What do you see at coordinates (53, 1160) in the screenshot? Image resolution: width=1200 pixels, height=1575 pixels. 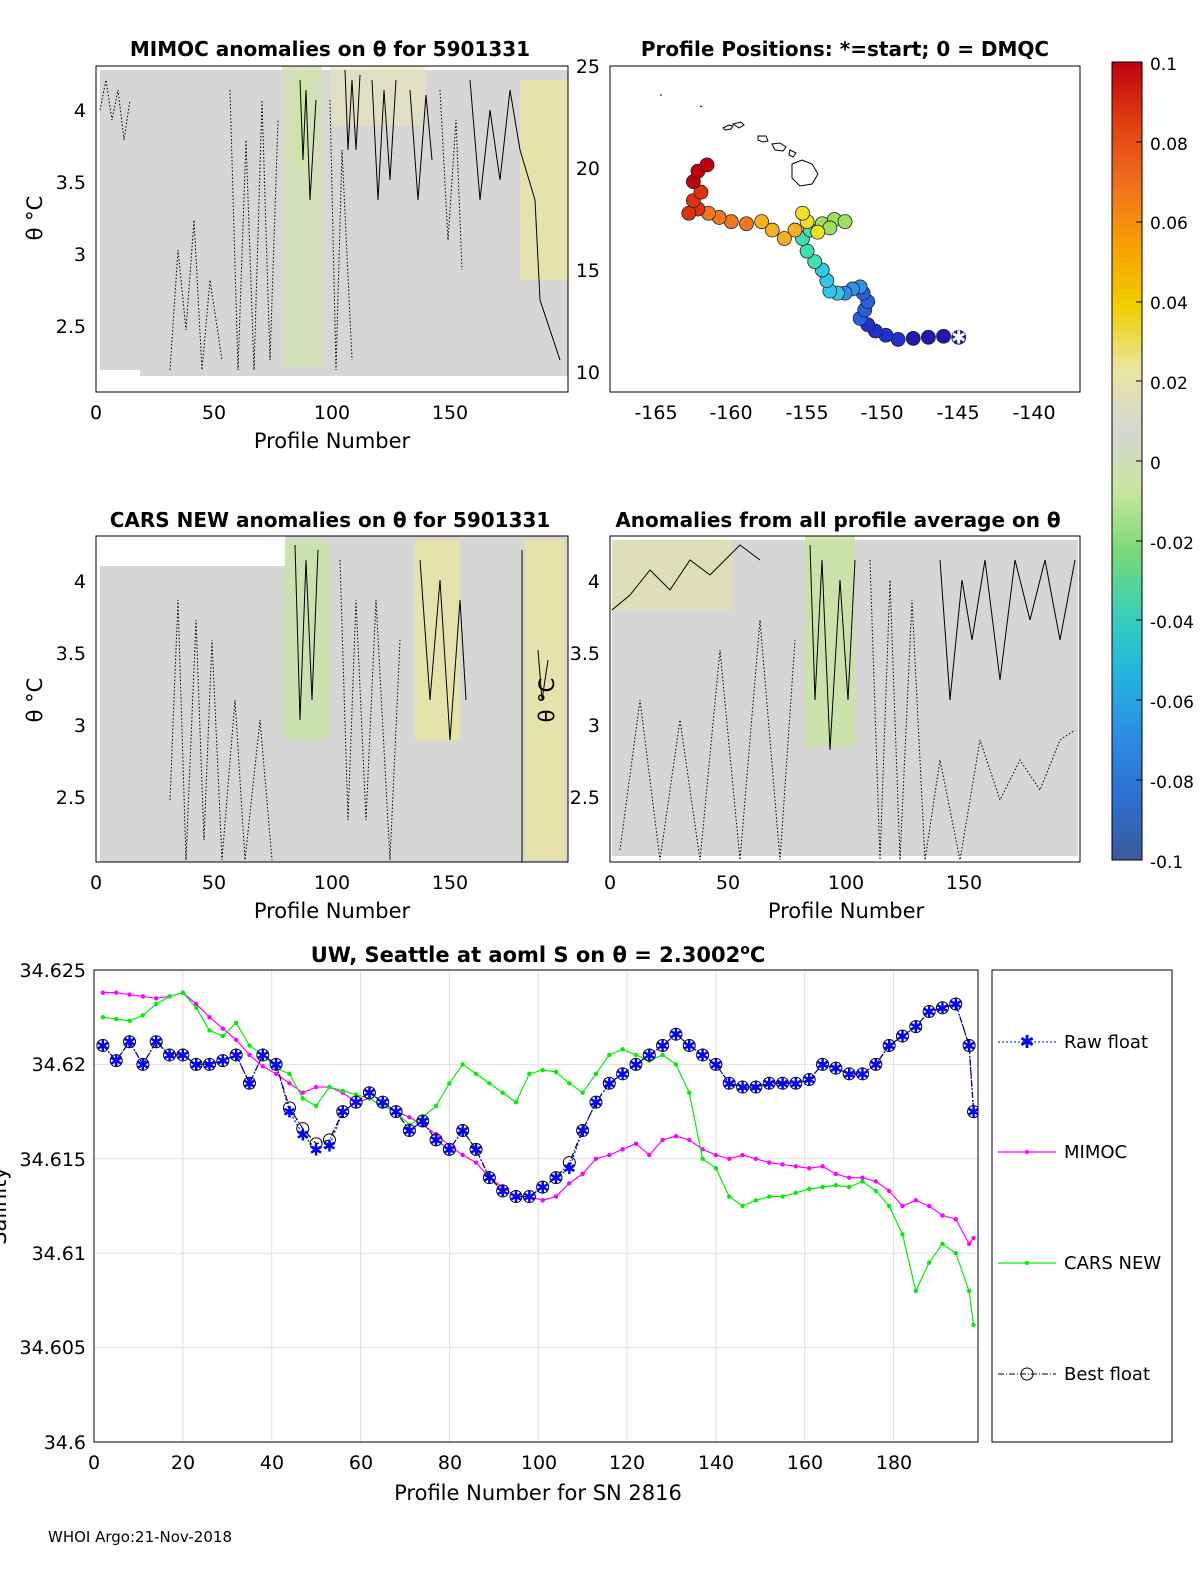 I see `salinity-ytick: 34.615` at bounding box center [53, 1160].